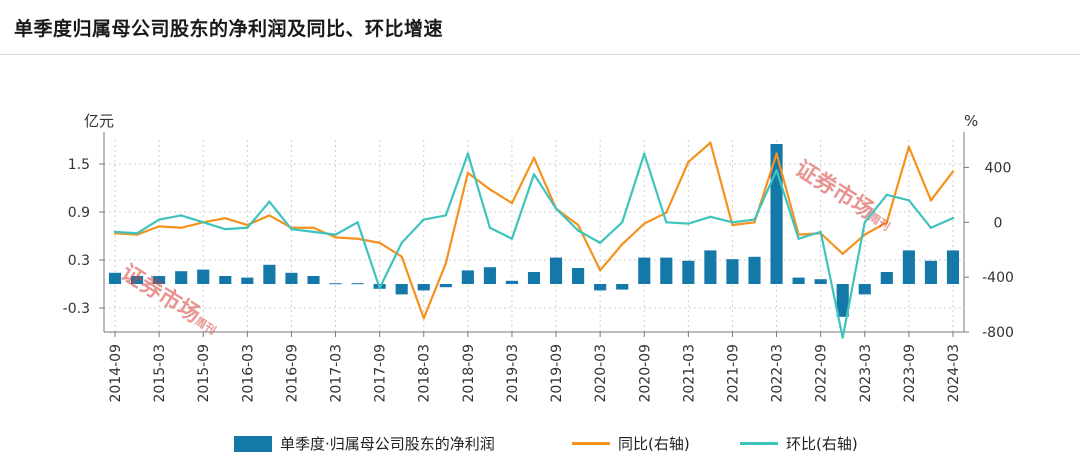 Image resolution: width=1080 pixels, height=473 pixels. What do you see at coordinates (513, 373) in the screenshot?
I see `x-tick-label: 2019-03` at bounding box center [513, 373].